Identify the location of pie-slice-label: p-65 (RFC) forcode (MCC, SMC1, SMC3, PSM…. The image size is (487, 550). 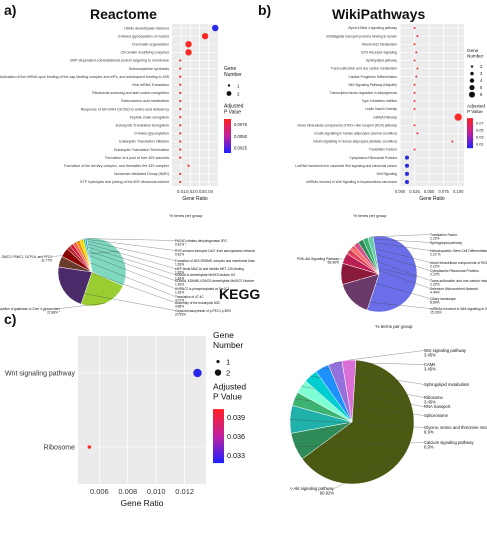
(26, 257).